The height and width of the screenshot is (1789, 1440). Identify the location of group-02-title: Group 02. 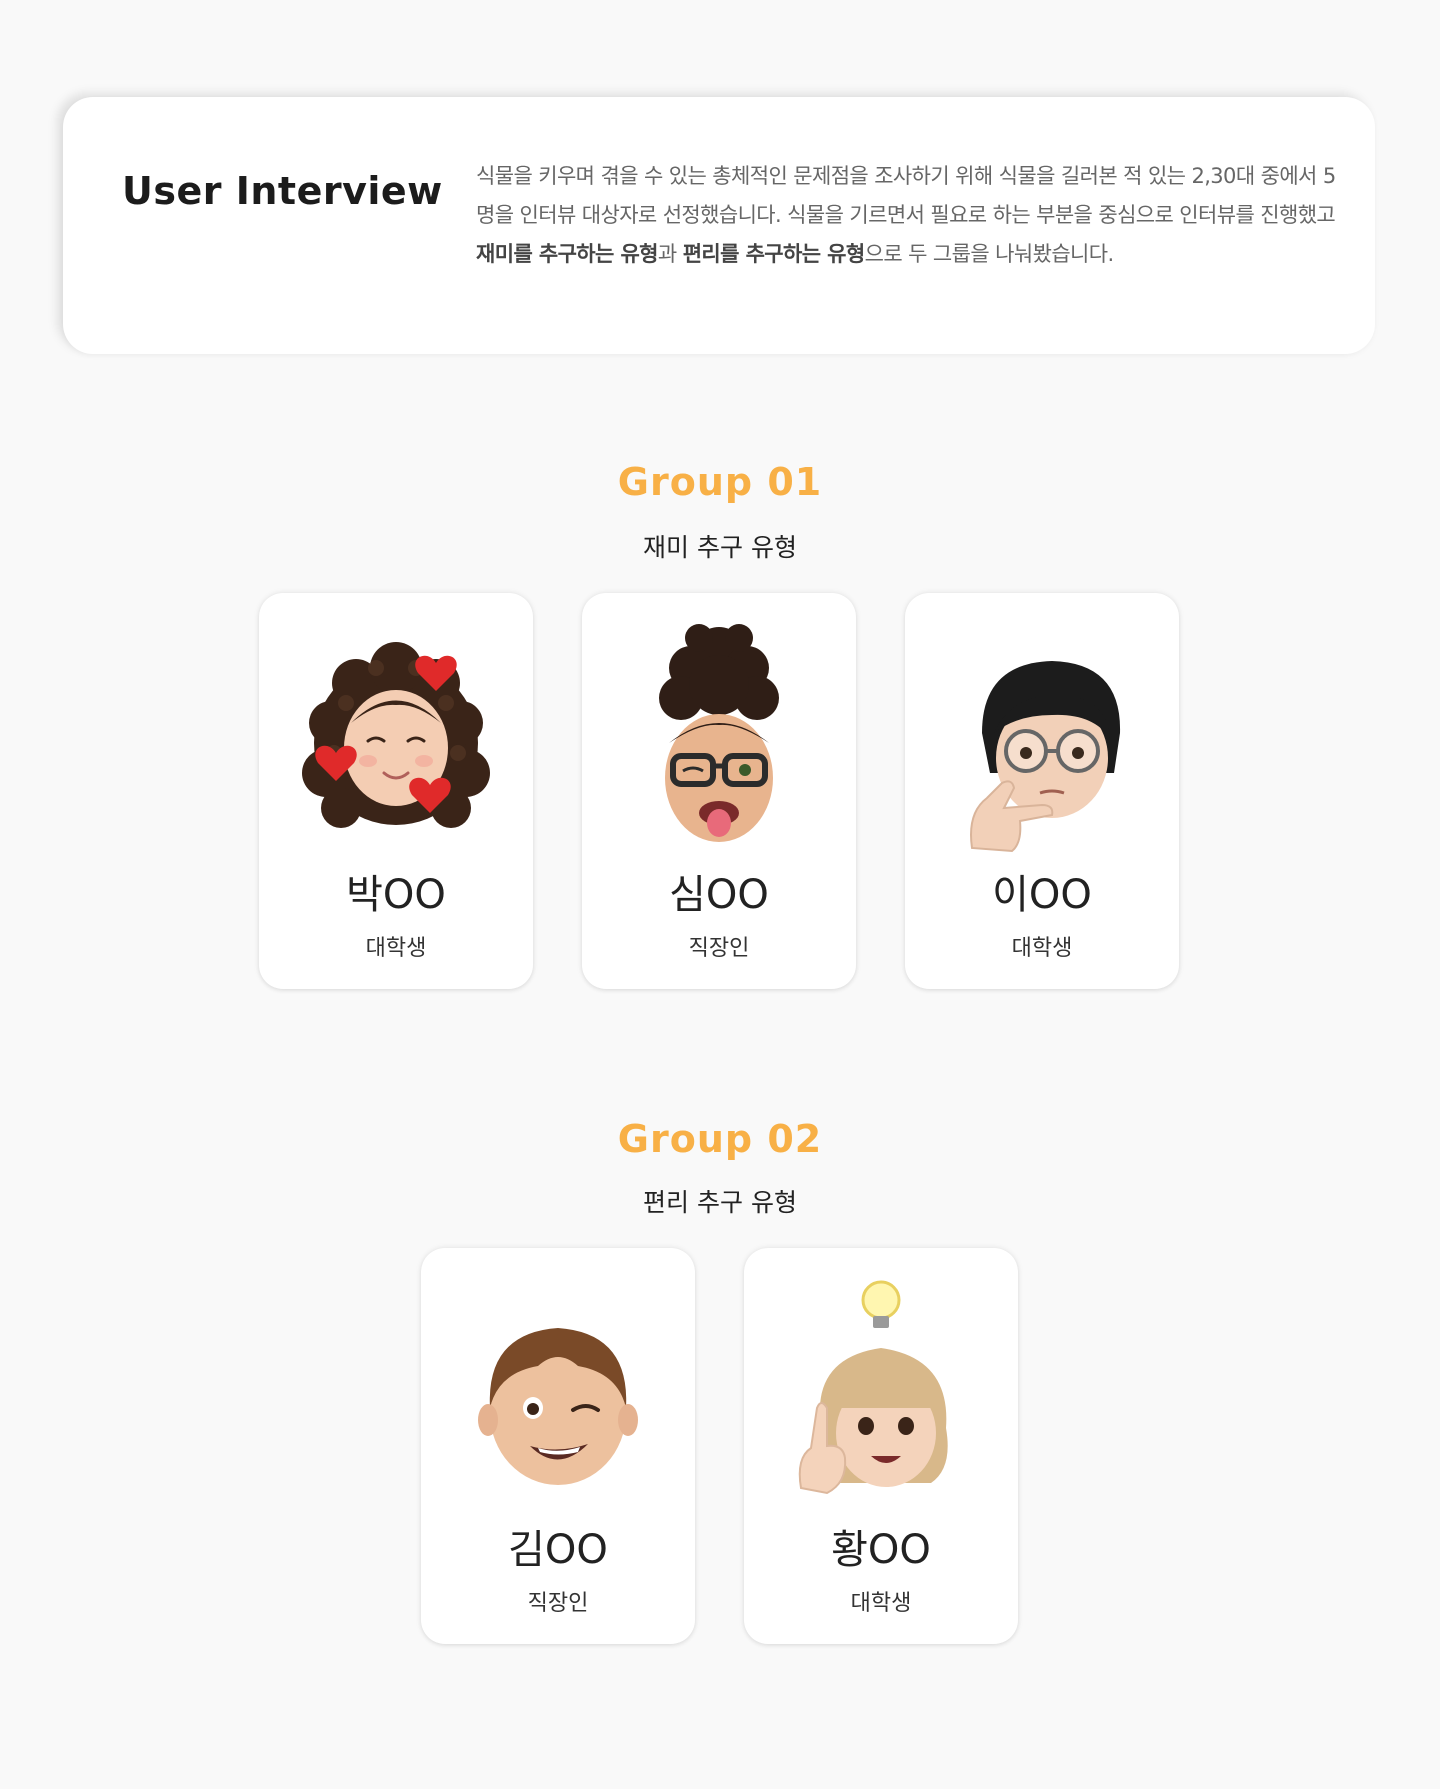
(720, 1139).